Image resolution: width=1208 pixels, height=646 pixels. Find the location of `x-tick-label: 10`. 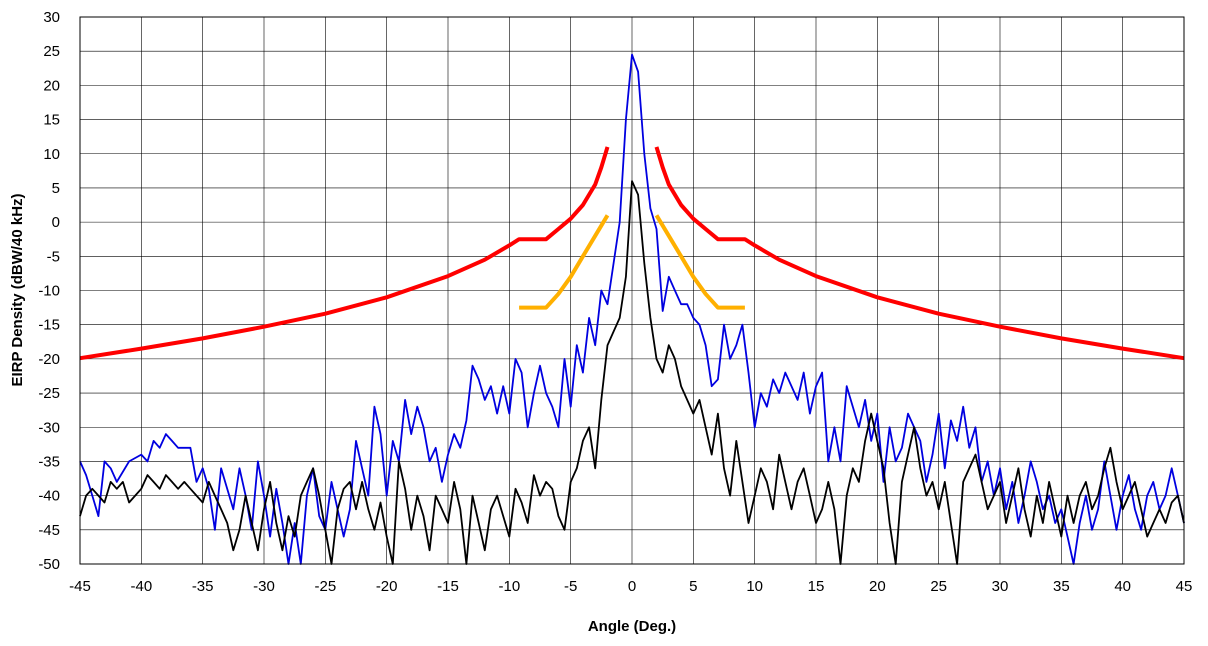

x-tick-label: 10 is located at coordinates (754, 586).